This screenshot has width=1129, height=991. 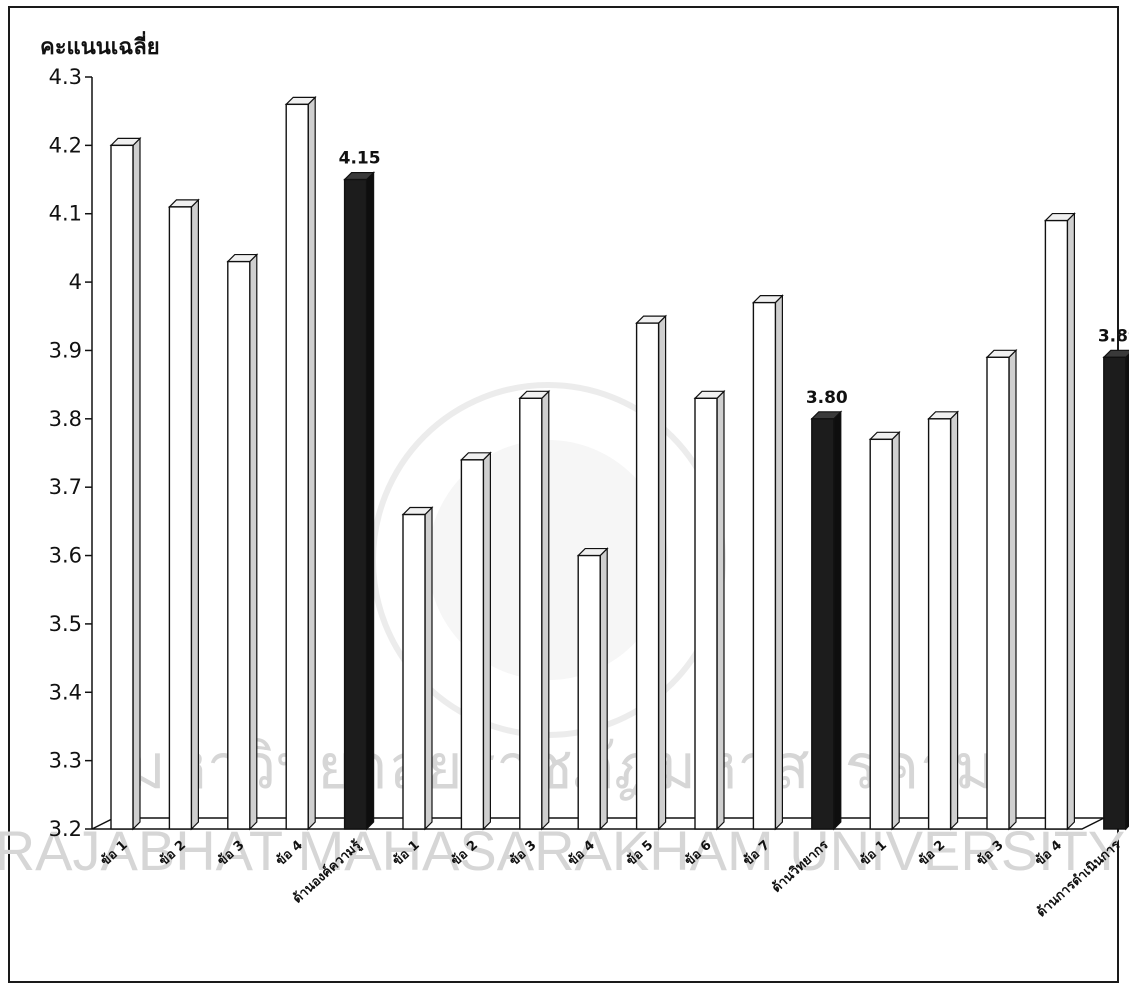 What do you see at coordinates (65, 145) in the screenshot?
I see `y-tick-label: 4.2` at bounding box center [65, 145].